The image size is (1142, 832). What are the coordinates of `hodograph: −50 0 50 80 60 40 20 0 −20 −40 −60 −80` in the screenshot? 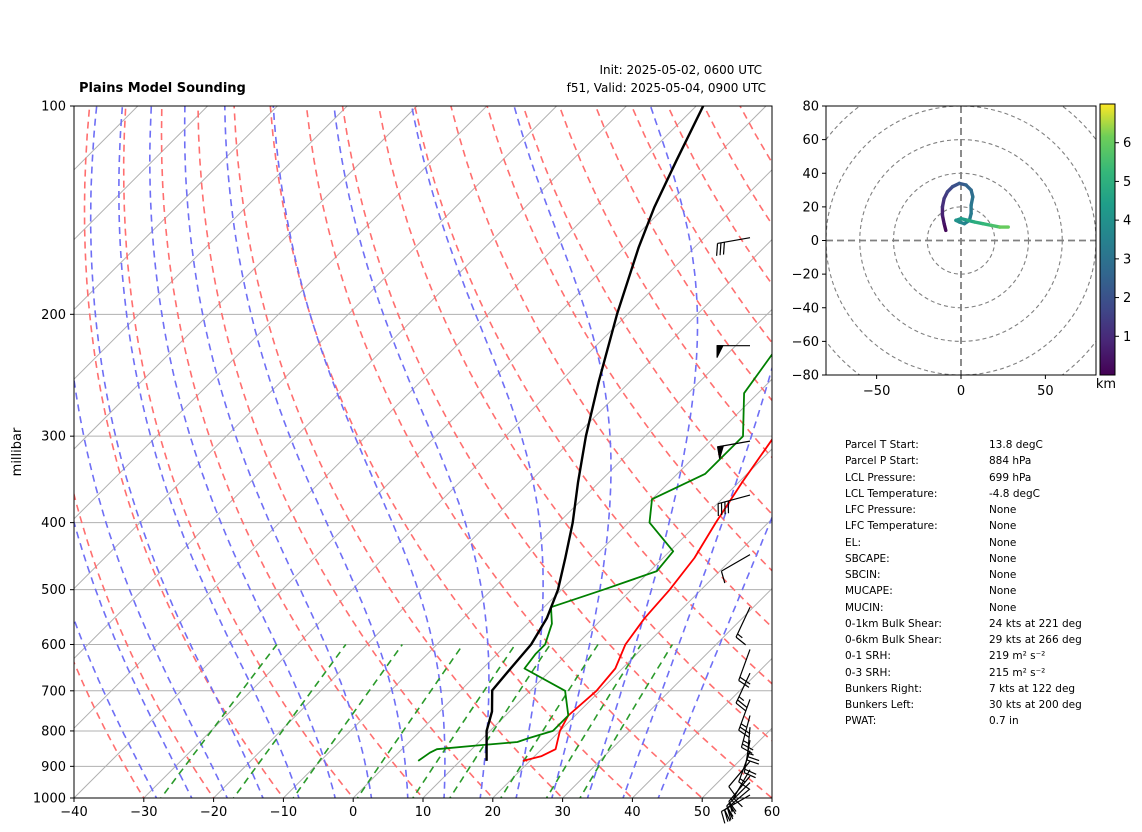 It's located at (944, 249).